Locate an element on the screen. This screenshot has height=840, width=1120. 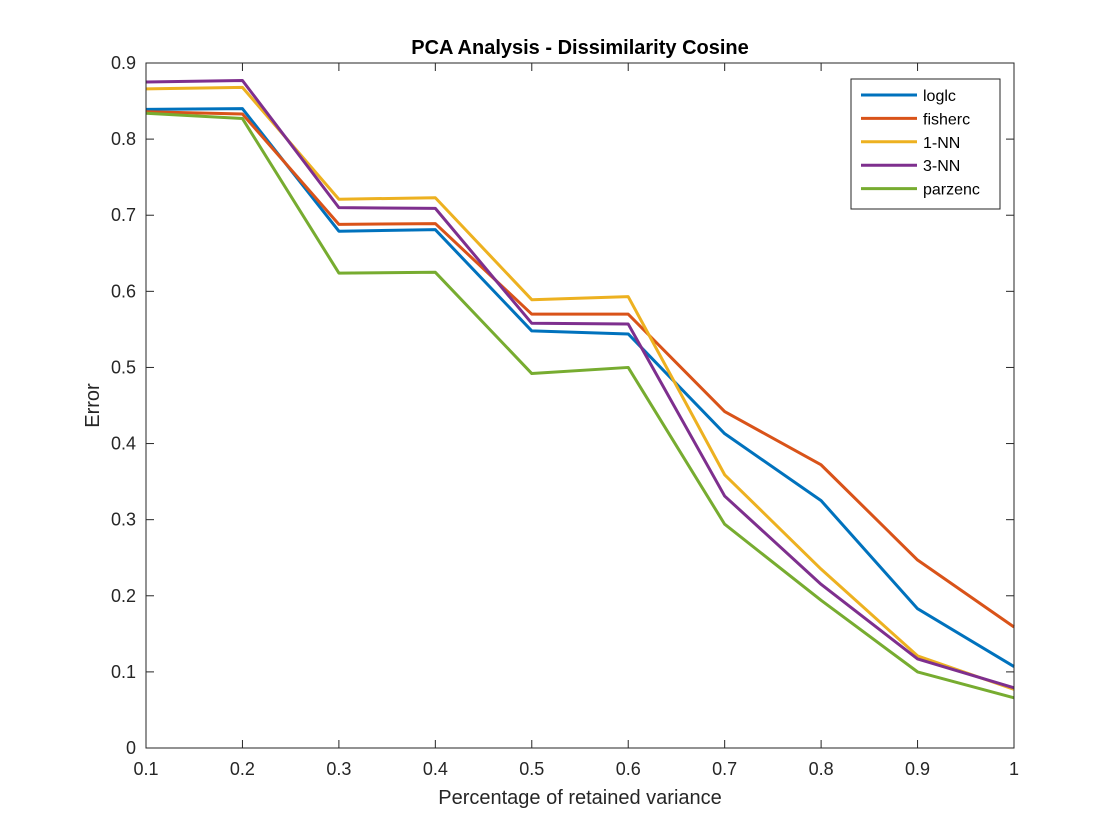
chart-title: PCA Analysis - Dissimilarity Cosine is located at coordinates (580, 48).